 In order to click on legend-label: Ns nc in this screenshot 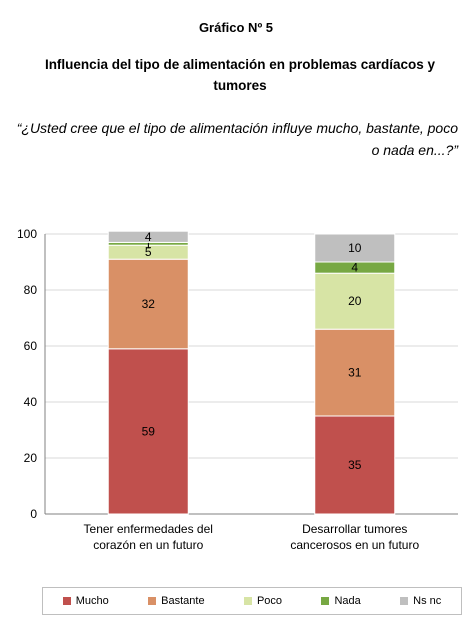, I will do `click(427, 601)`.